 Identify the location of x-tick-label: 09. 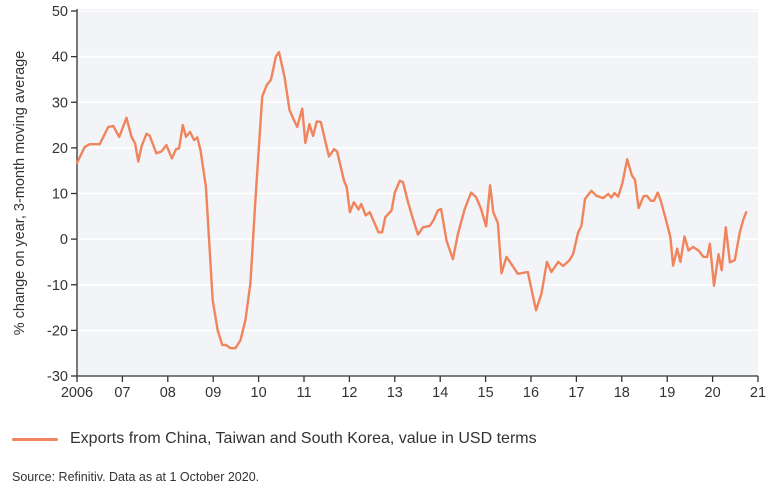
(213, 393).